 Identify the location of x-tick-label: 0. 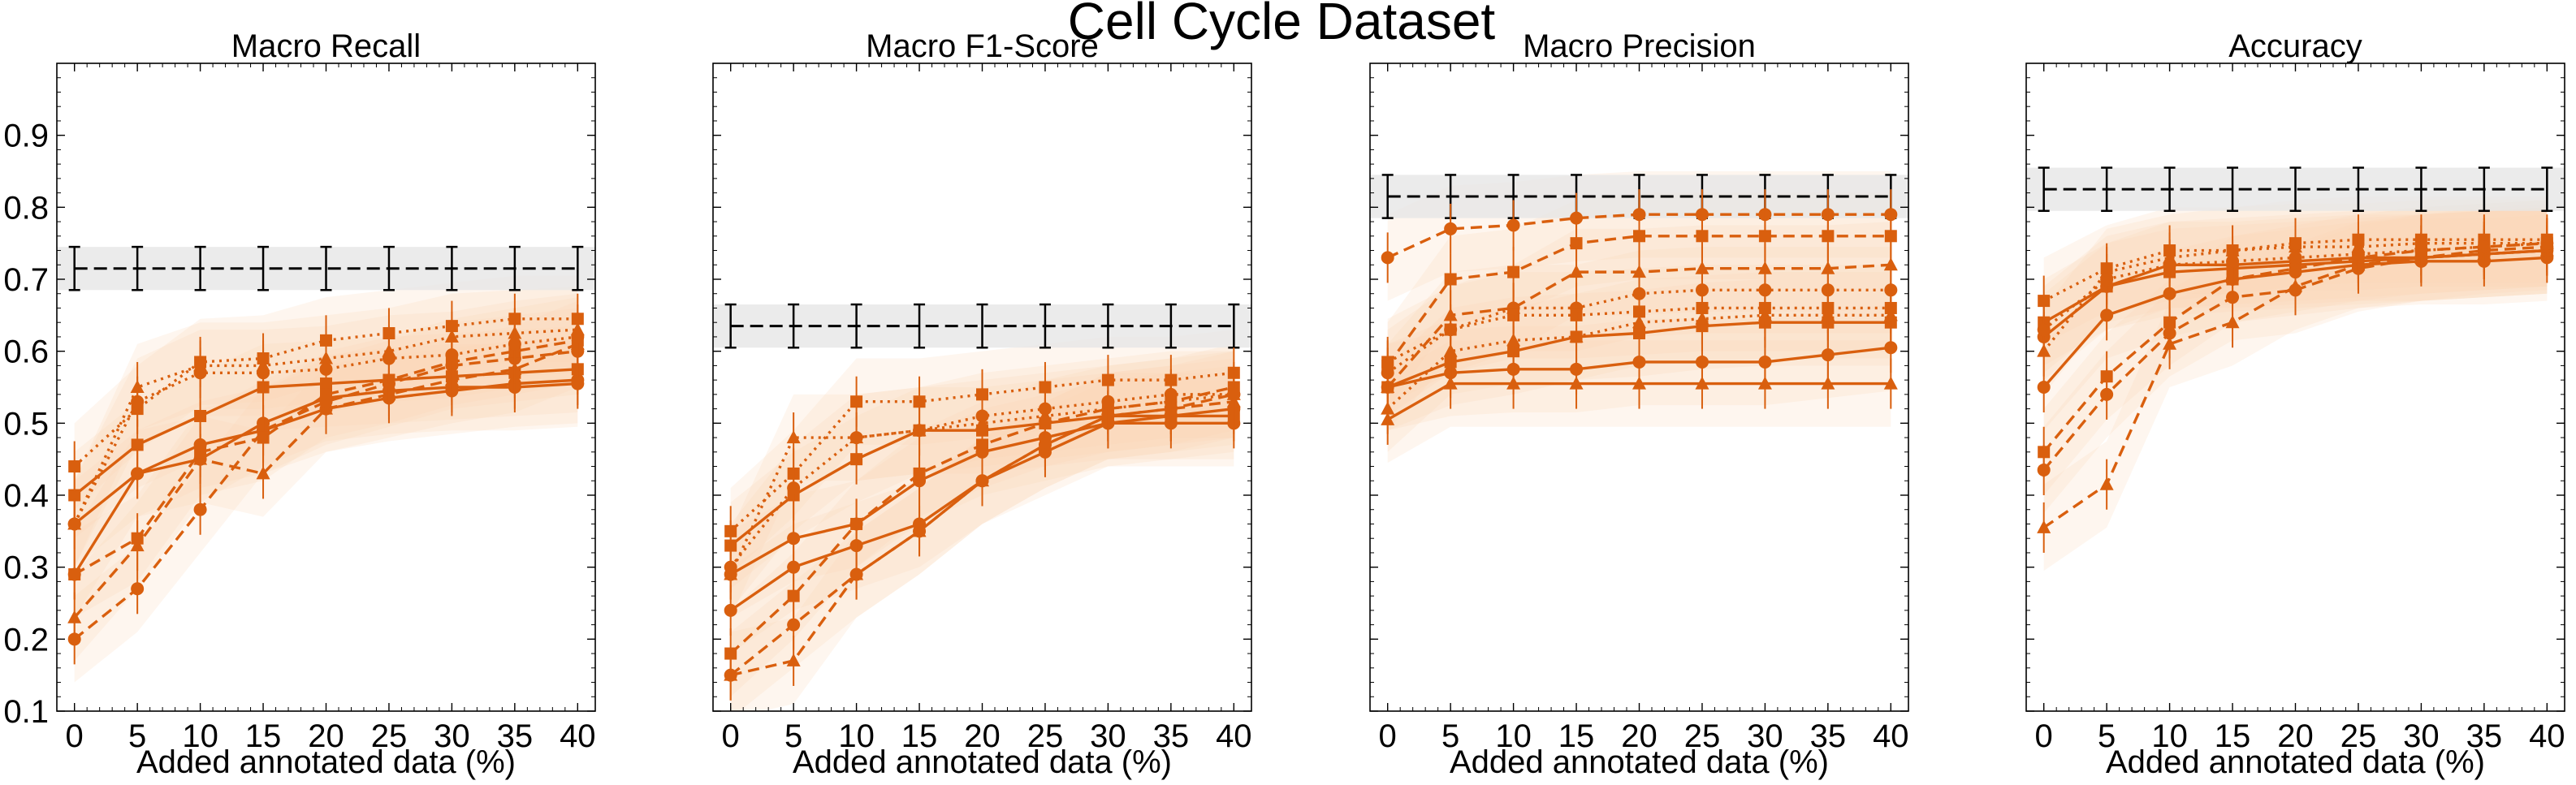
(731, 736).